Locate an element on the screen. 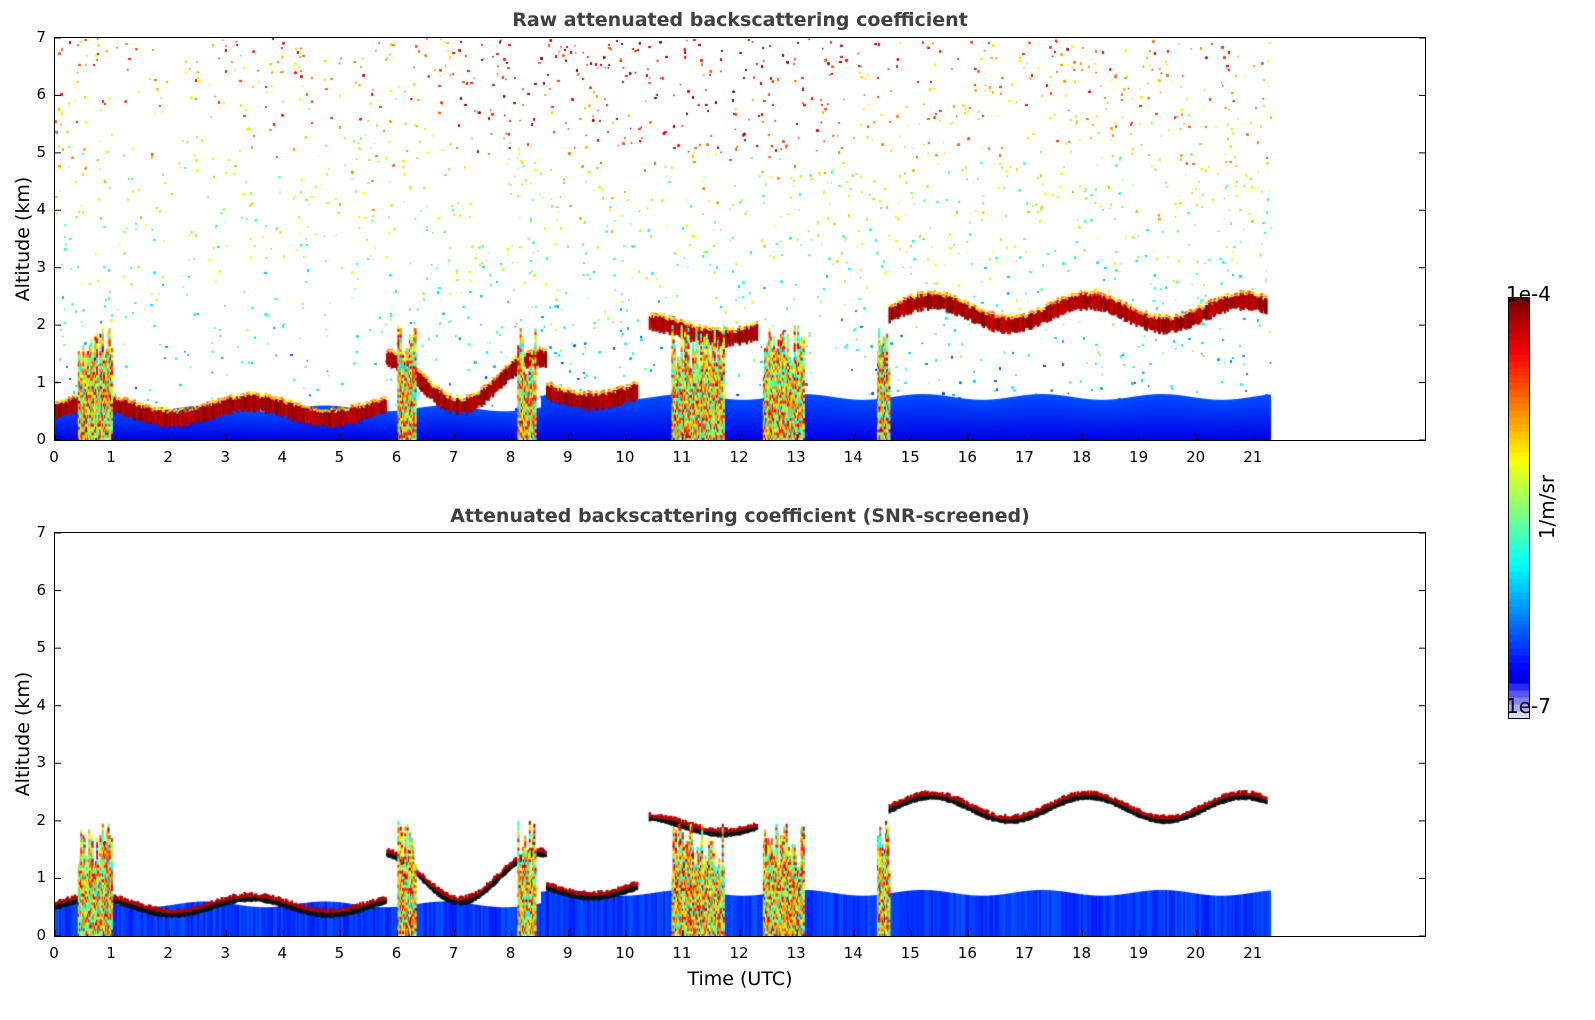 Image resolution: width=1595 pixels, height=1020 pixels. y-tick-label: 2 is located at coordinates (41, 819).